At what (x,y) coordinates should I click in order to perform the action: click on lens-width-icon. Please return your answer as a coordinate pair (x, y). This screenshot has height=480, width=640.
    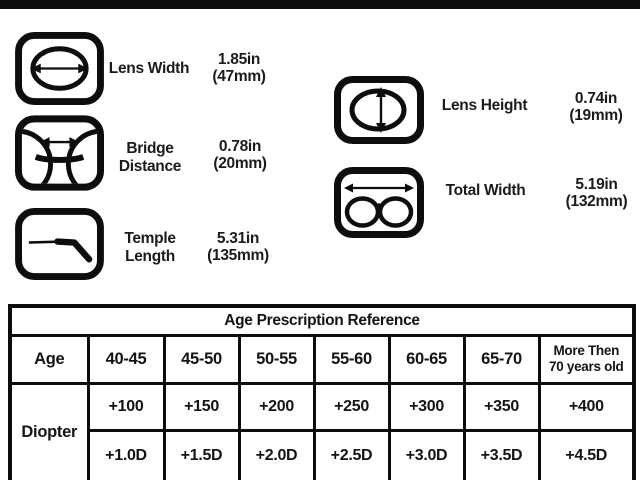
    Looking at the image, I should click on (59, 68).